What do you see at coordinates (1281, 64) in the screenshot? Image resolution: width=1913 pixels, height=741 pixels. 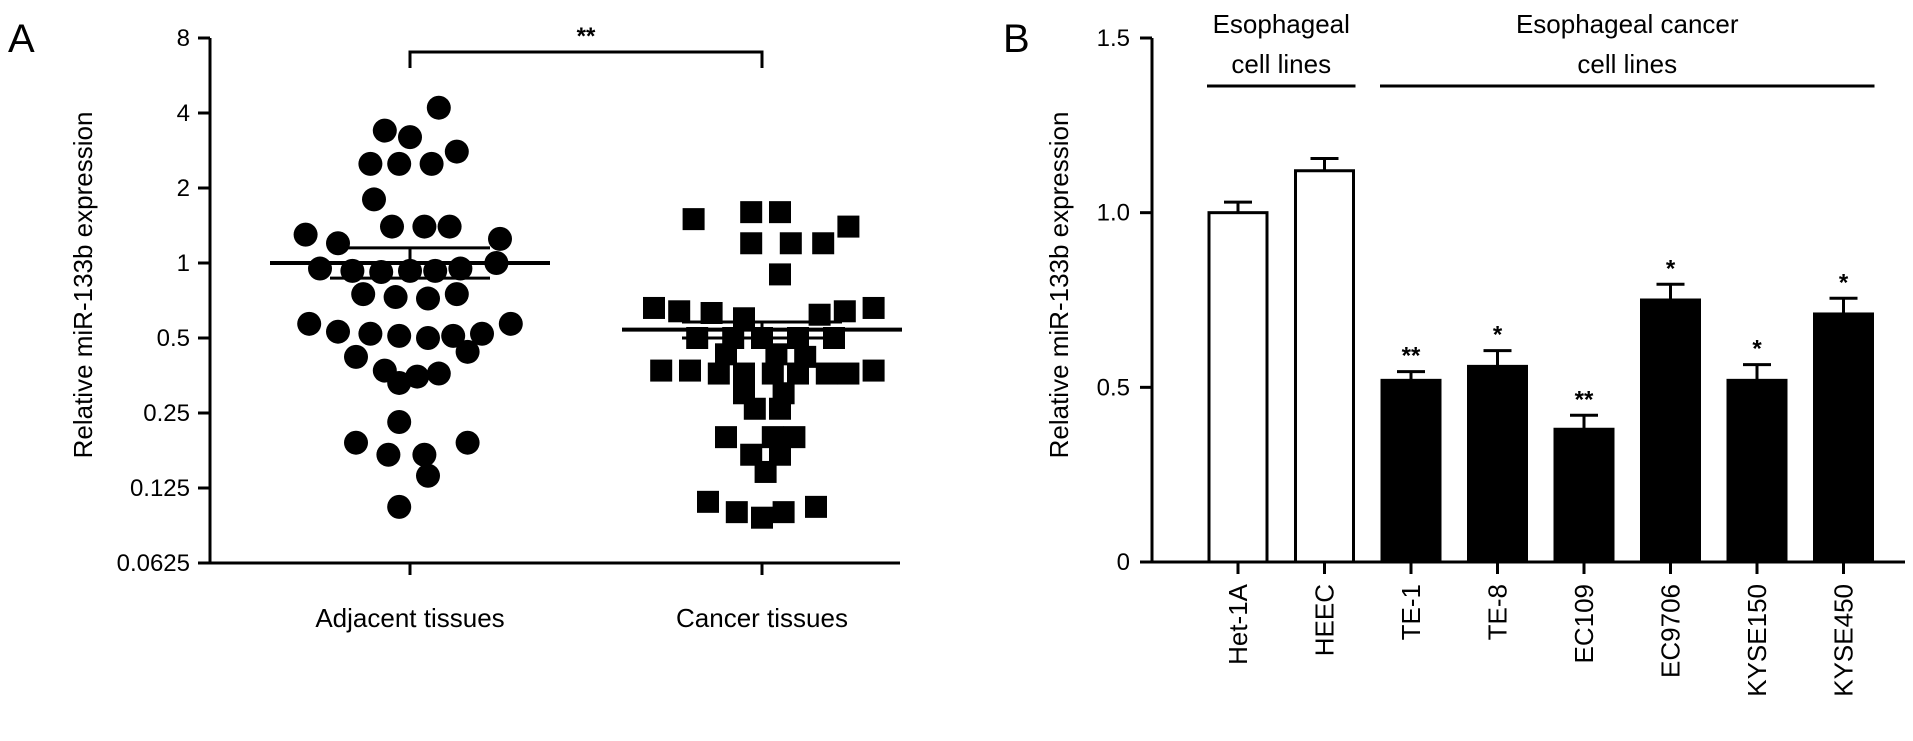 I see `panel-b-group-label: cell lines` at bounding box center [1281, 64].